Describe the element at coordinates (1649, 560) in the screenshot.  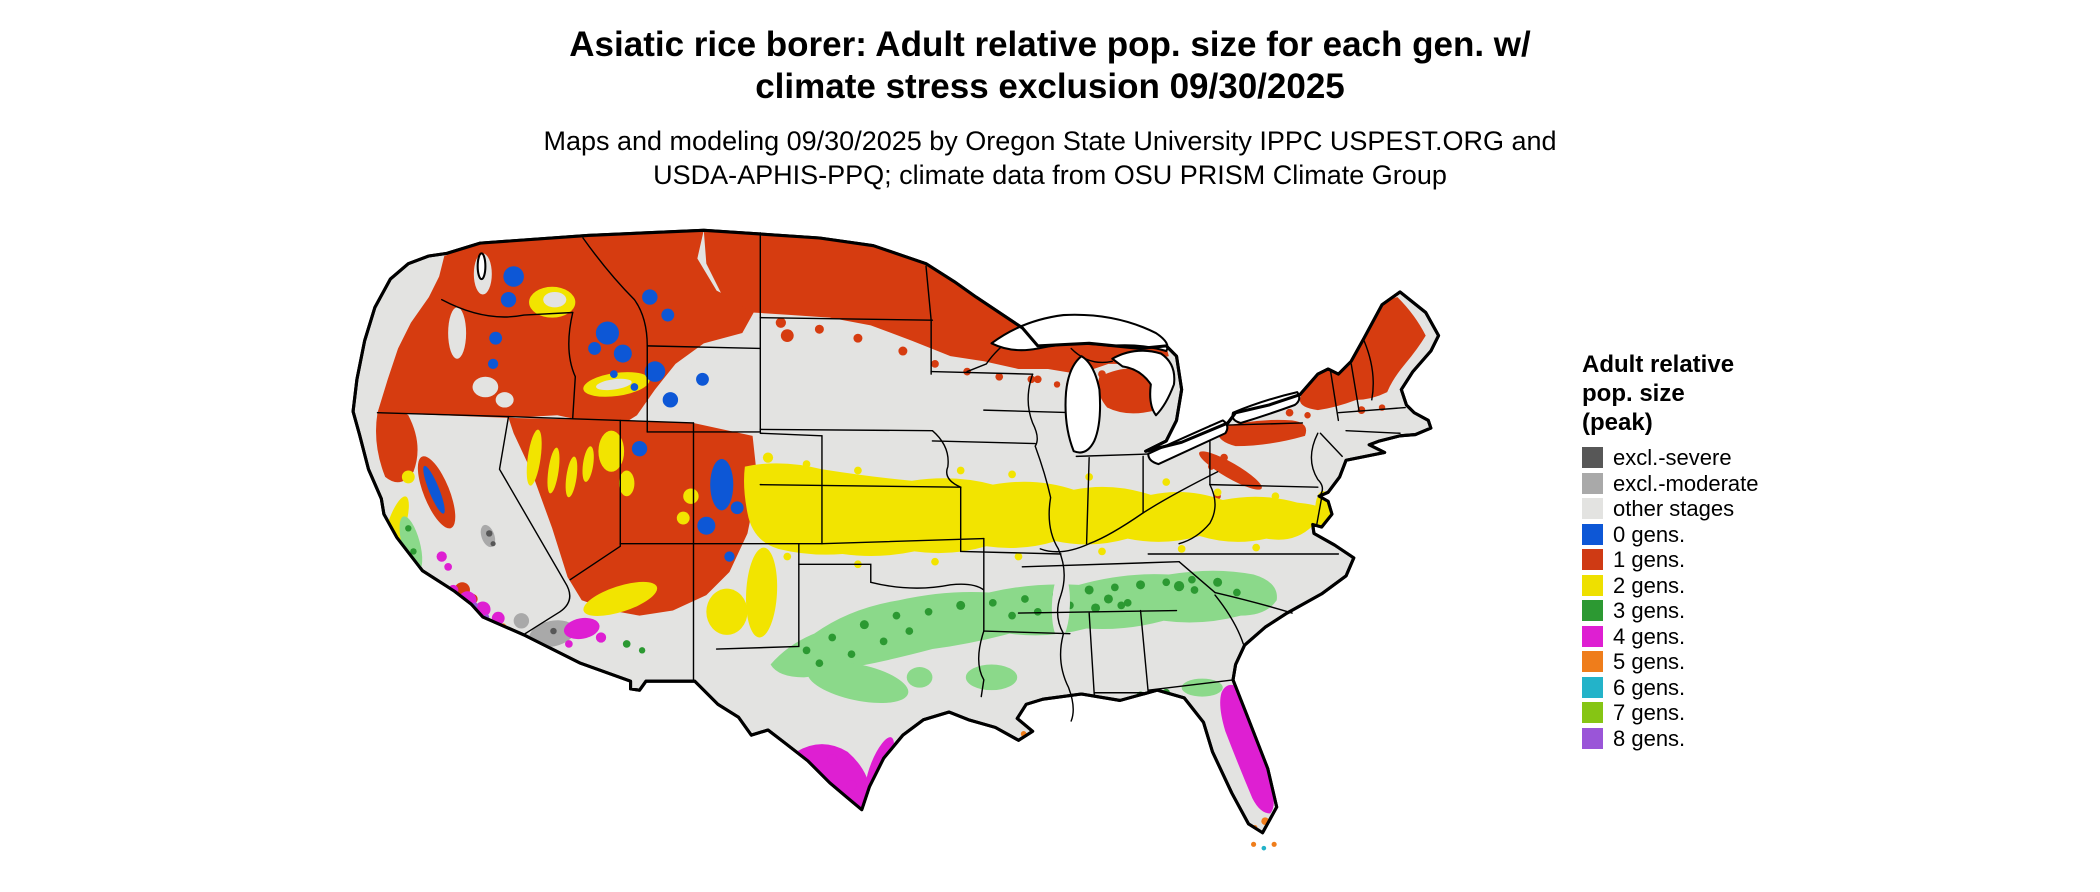
I see `legend-label-1-gens: 1 gens.` at that location.